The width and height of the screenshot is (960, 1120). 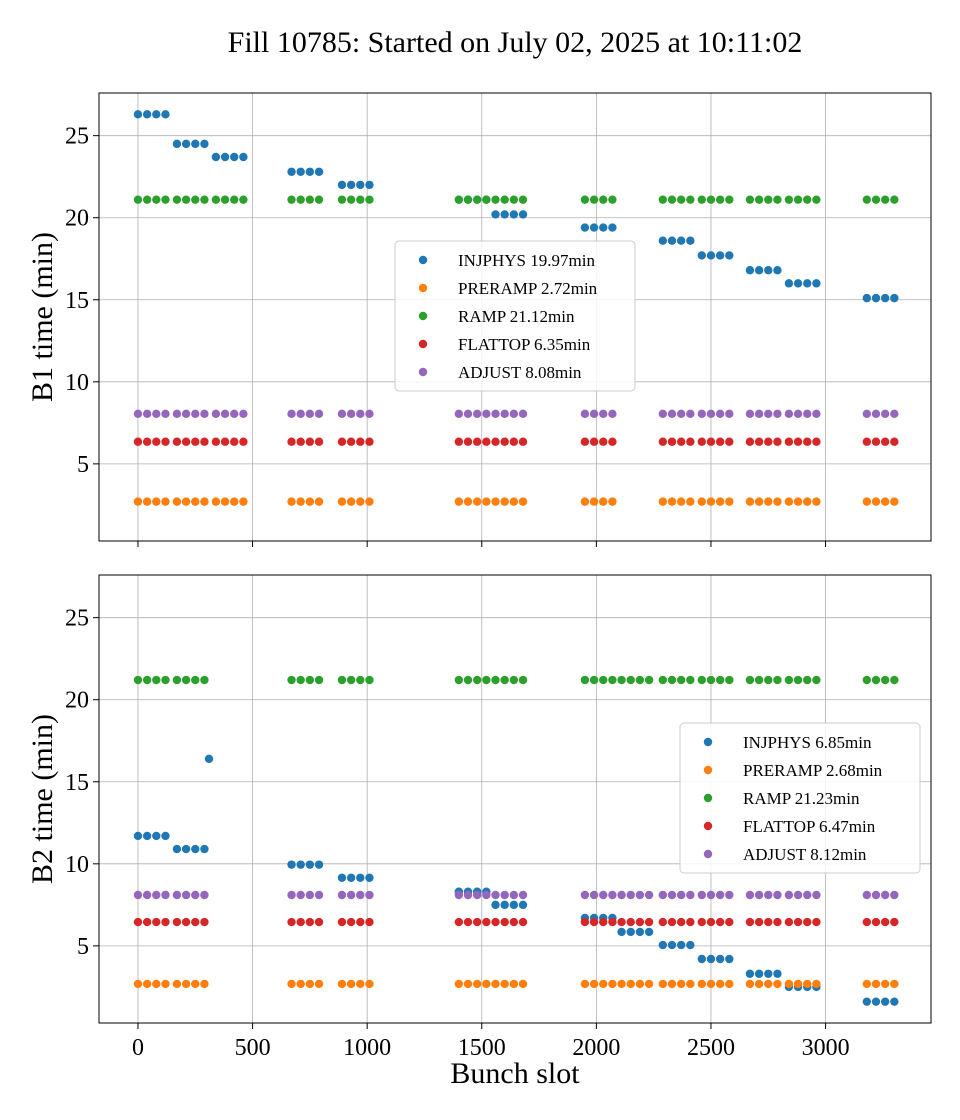 What do you see at coordinates (528, 288) in the screenshot?
I see `legend-entry: PRERAMP 2.72min` at bounding box center [528, 288].